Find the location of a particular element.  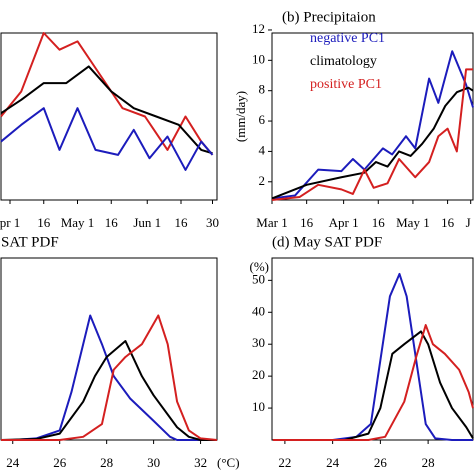

x-tick-label: Apr 1 is located at coordinates (344, 222).